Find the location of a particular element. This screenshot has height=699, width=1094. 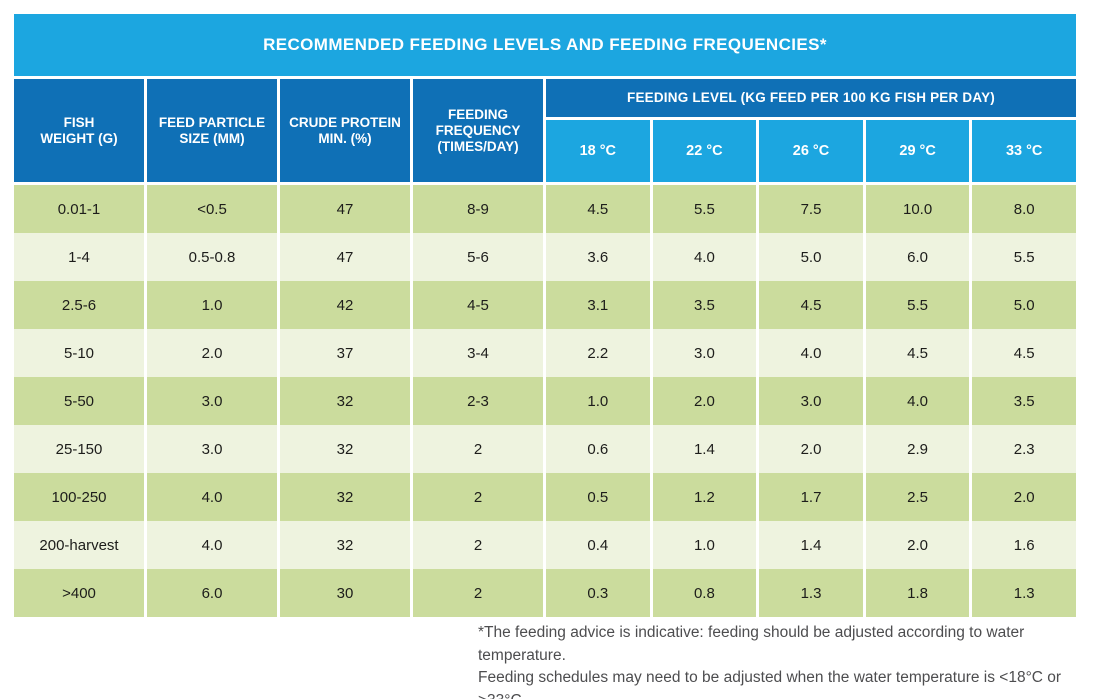

table-cell: 0.5-0.8 is located at coordinates (212, 257).